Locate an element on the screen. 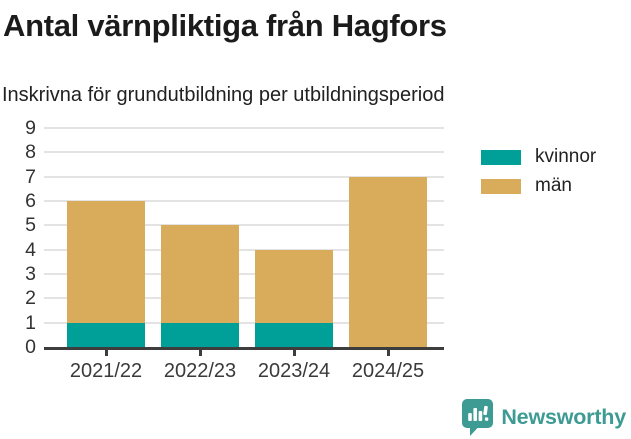  x-tick-label-2024-25: 2024/25 is located at coordinates (388, 371).